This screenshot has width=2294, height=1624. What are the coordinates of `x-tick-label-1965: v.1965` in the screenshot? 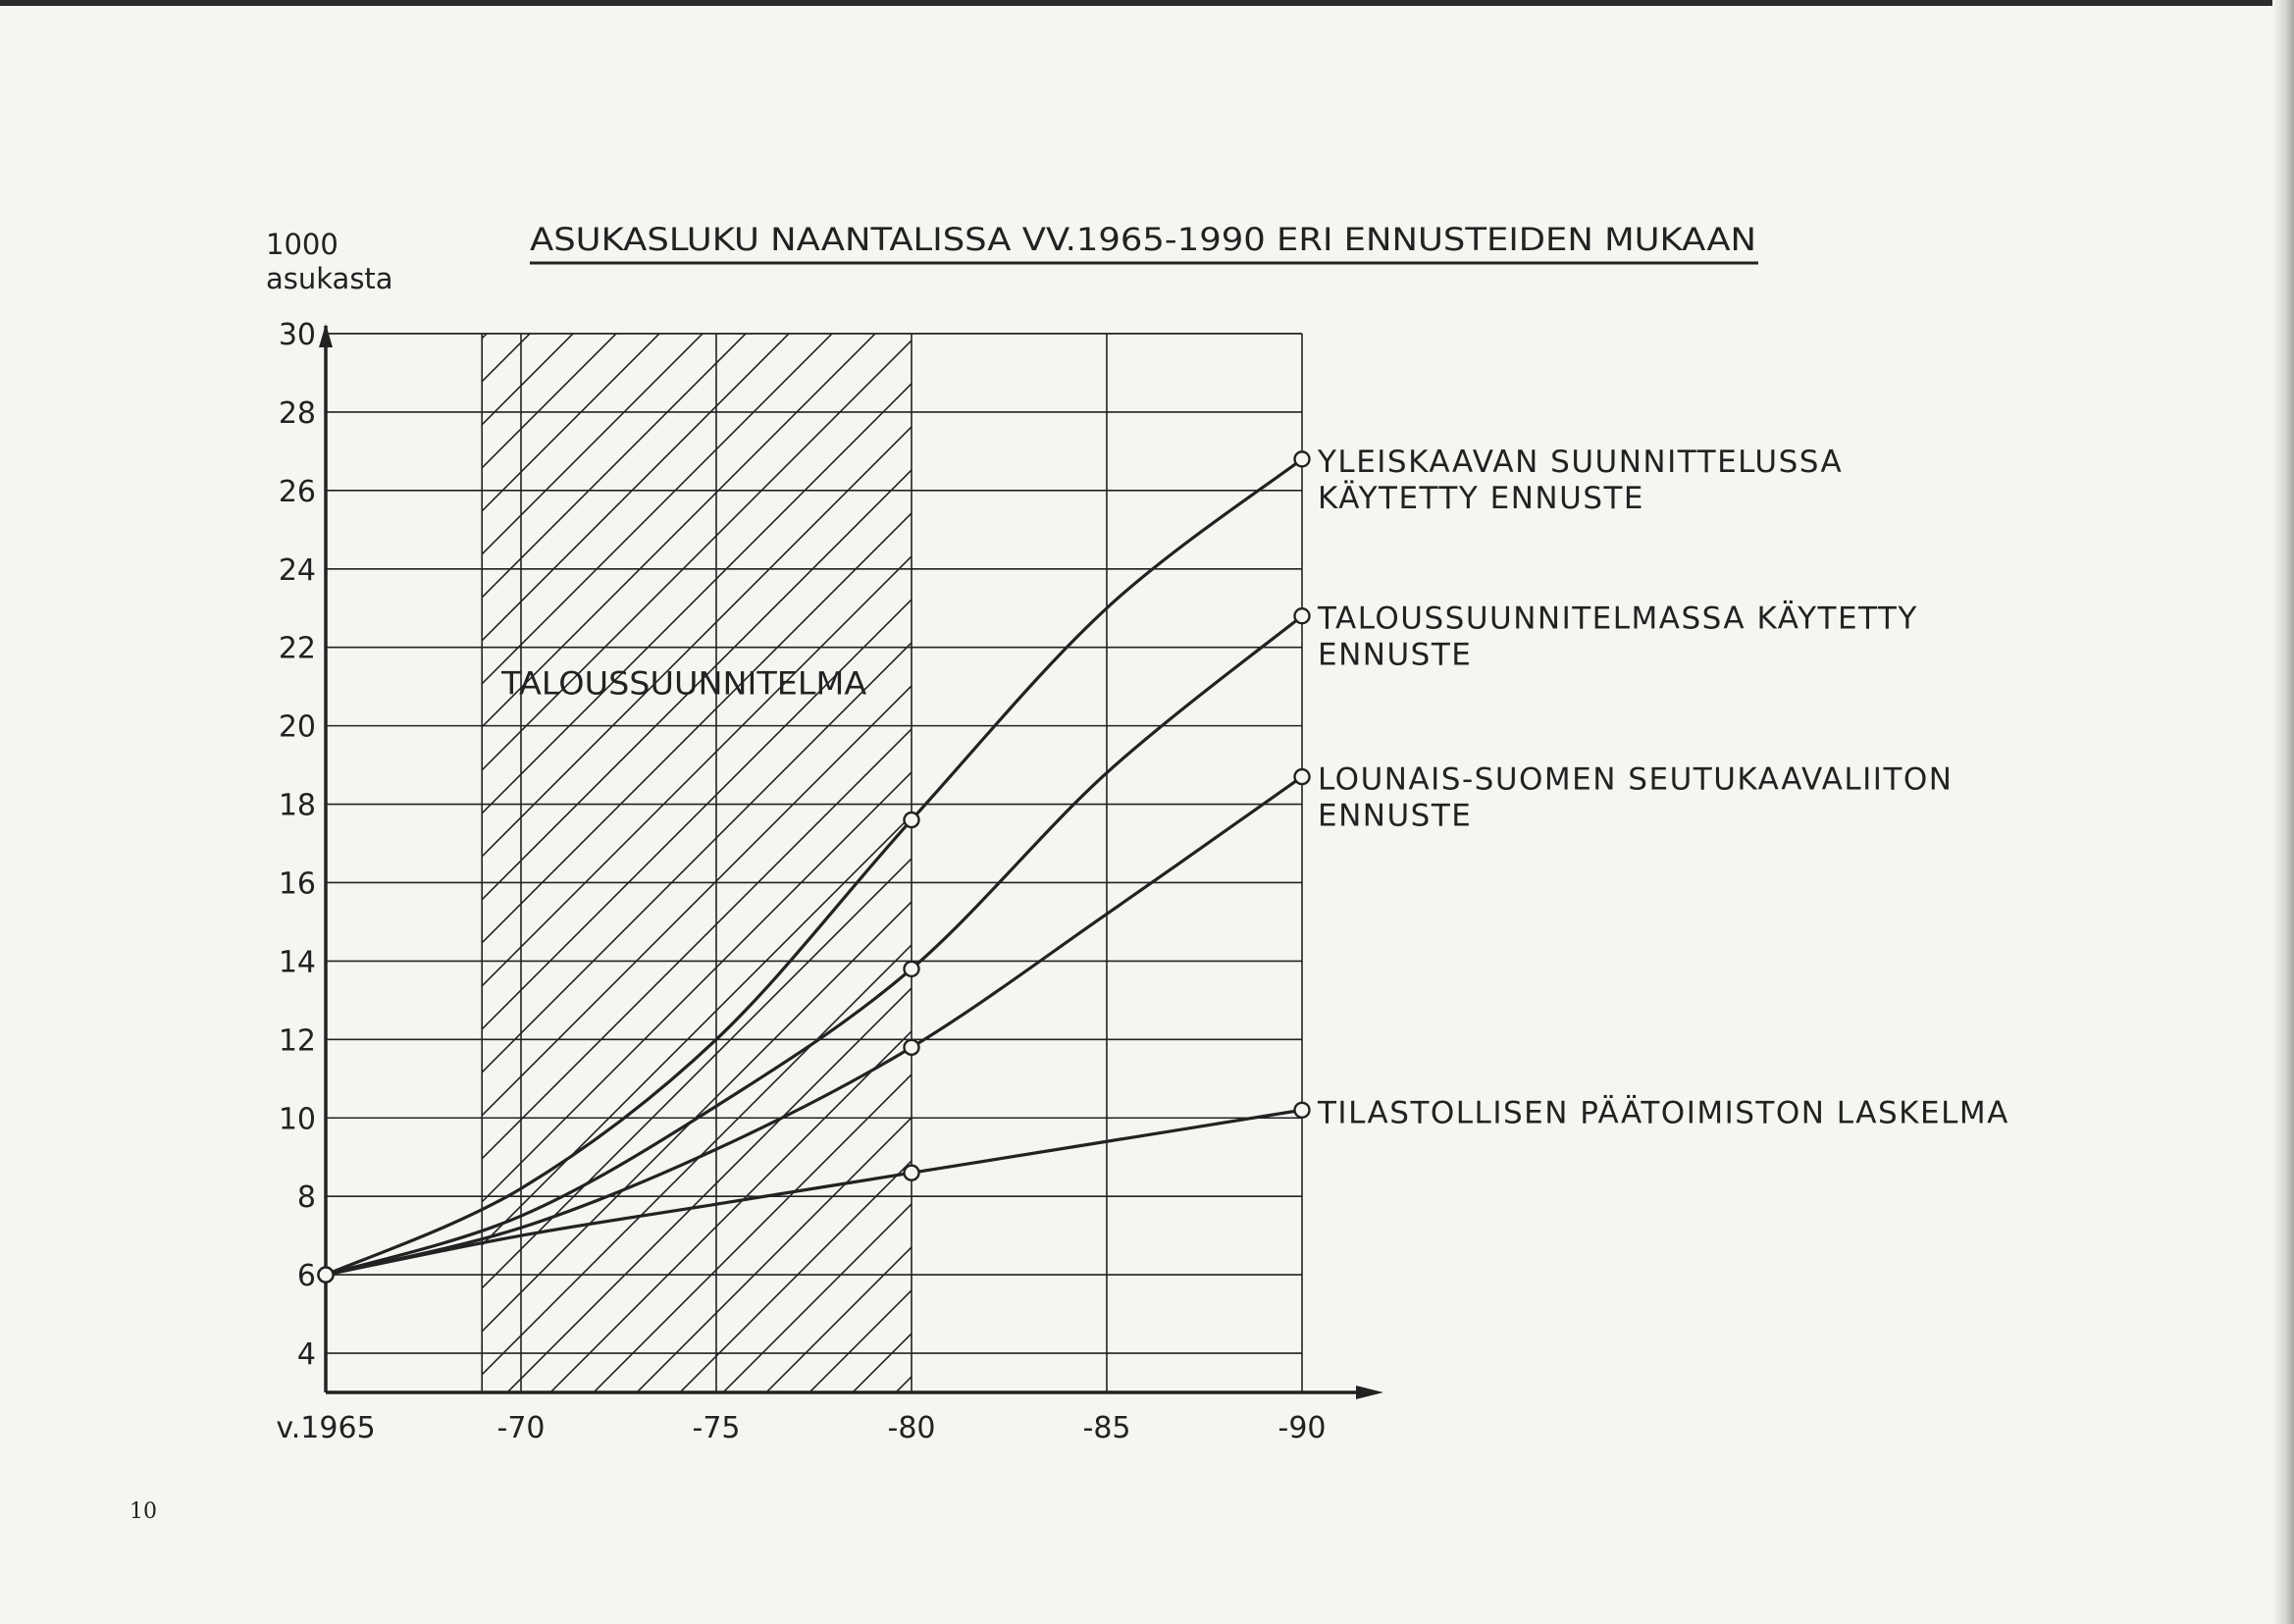 It's located at (325, 1428).